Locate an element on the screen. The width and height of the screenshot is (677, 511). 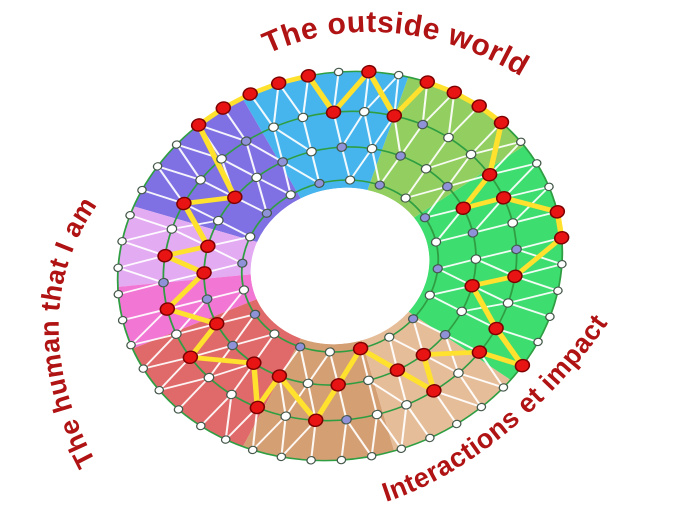
sector-magenta is located at coordinates (188, 302).